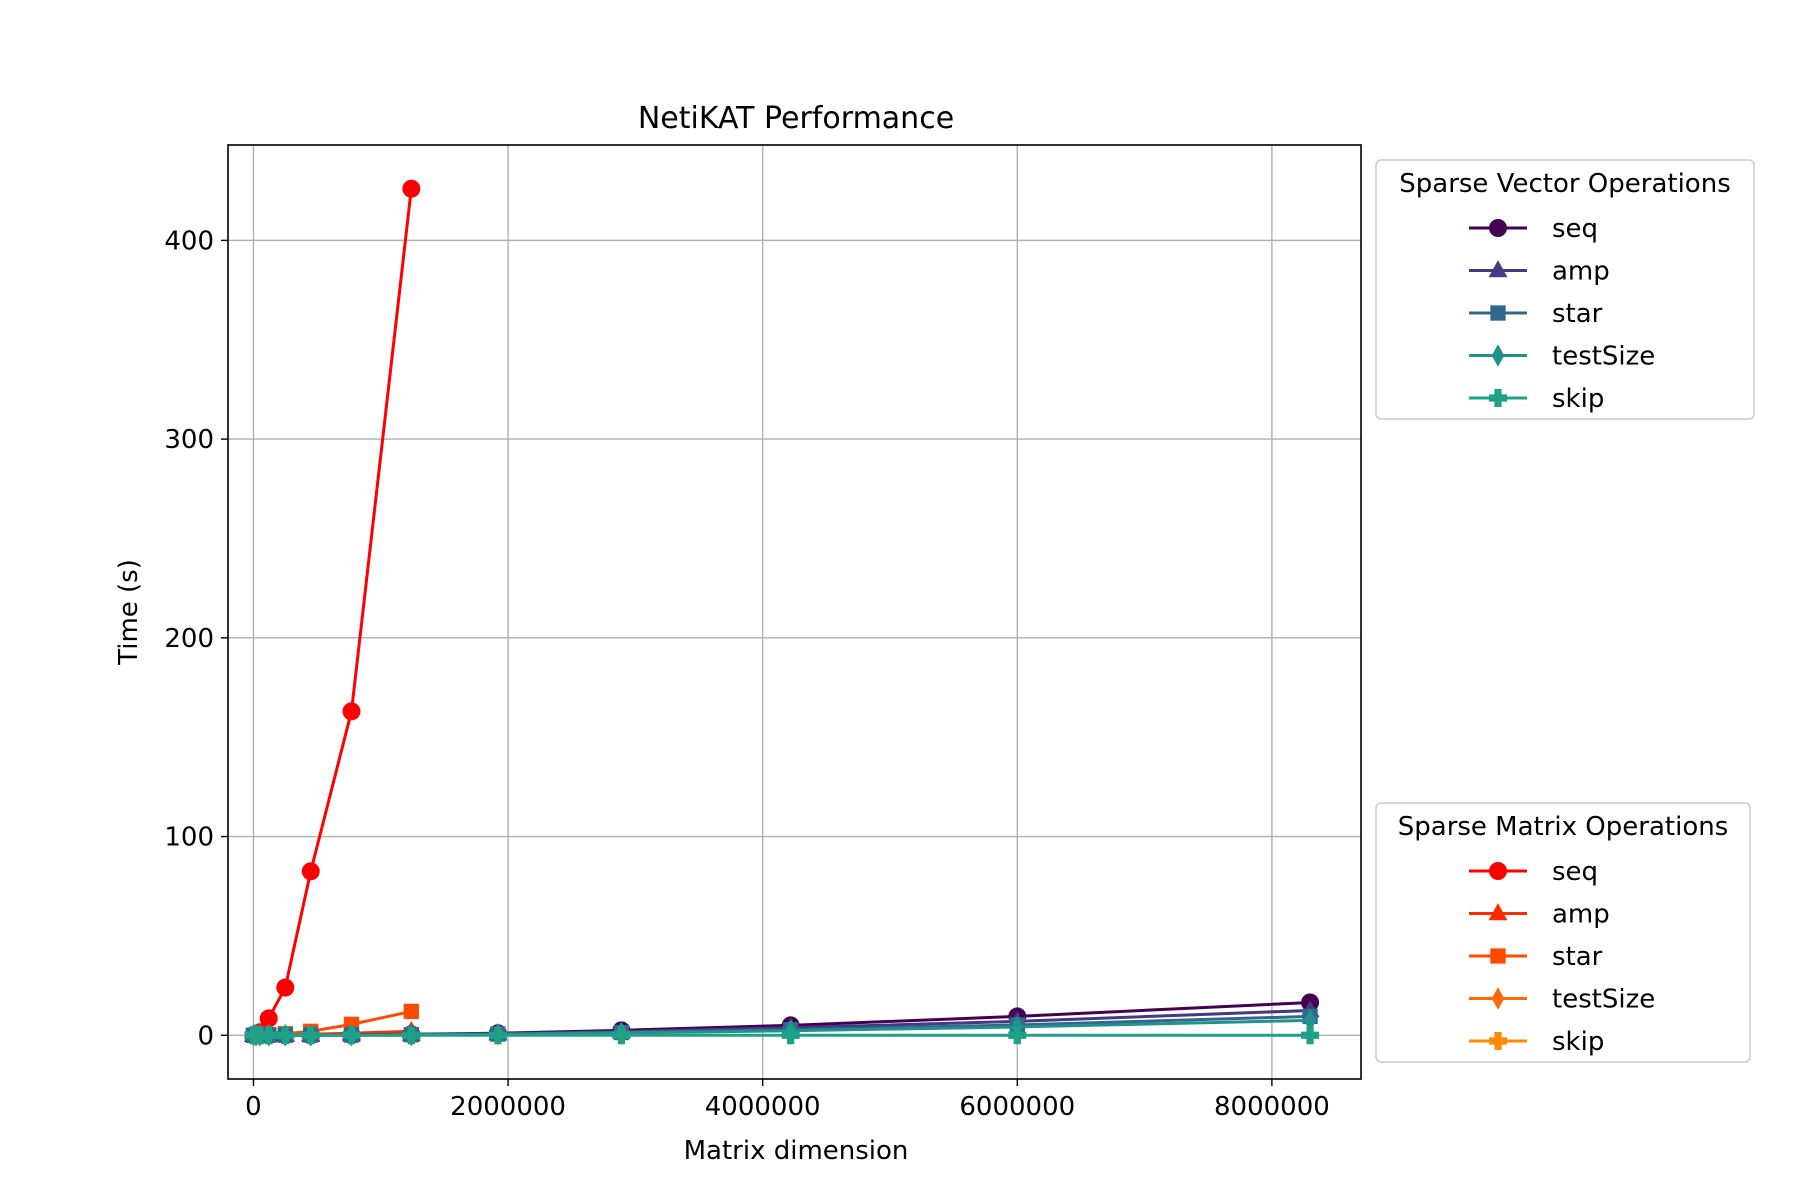 The image size is (1816, 1204). What do you see at coordinates (1563, 827) in the screenshot?
I see `legend-title: Sparse Matrix Operations` at bounding box center [1563, 827].